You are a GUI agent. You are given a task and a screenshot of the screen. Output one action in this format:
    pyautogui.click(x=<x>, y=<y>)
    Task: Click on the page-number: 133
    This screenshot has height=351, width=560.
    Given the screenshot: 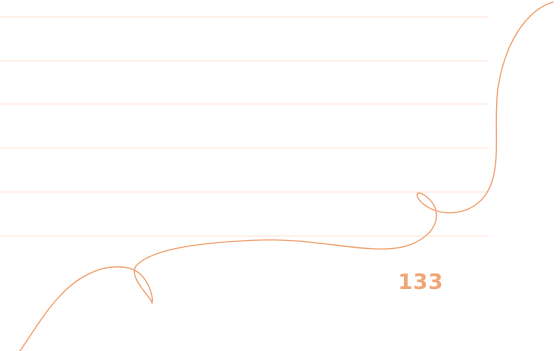 What is the action you would take?
    pyautogui.click(x=421, y=282)
    